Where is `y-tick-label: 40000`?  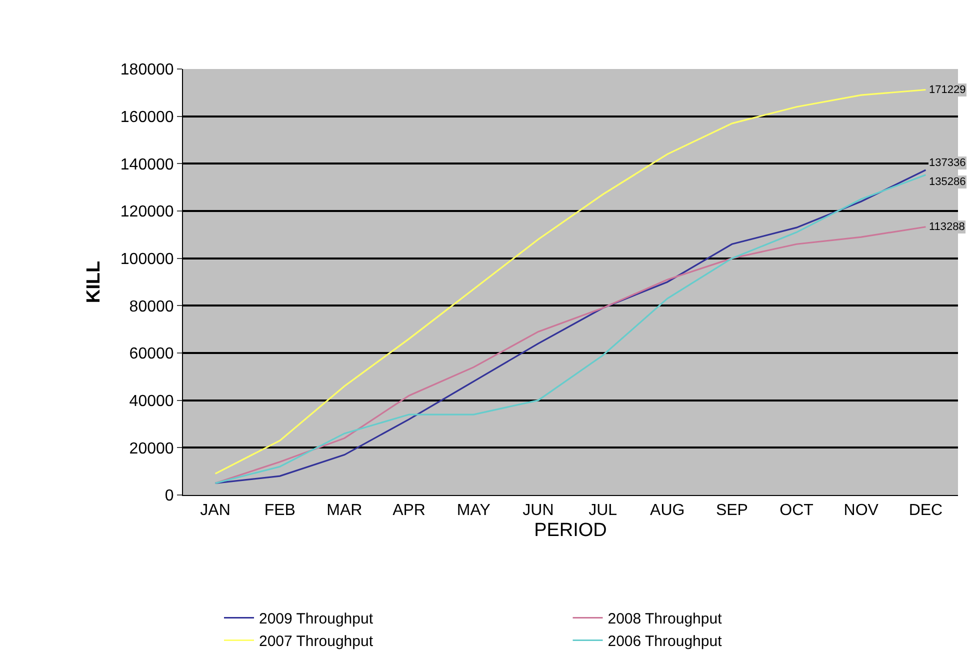 y-tick-label: 40000 is located at coordinates (151, 401).